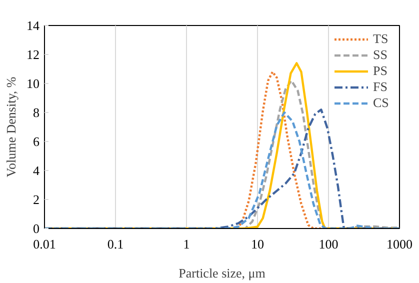  Describe the element at coordinates (381, 39) in the screenshot. I see `legend-label: TS` at that location.